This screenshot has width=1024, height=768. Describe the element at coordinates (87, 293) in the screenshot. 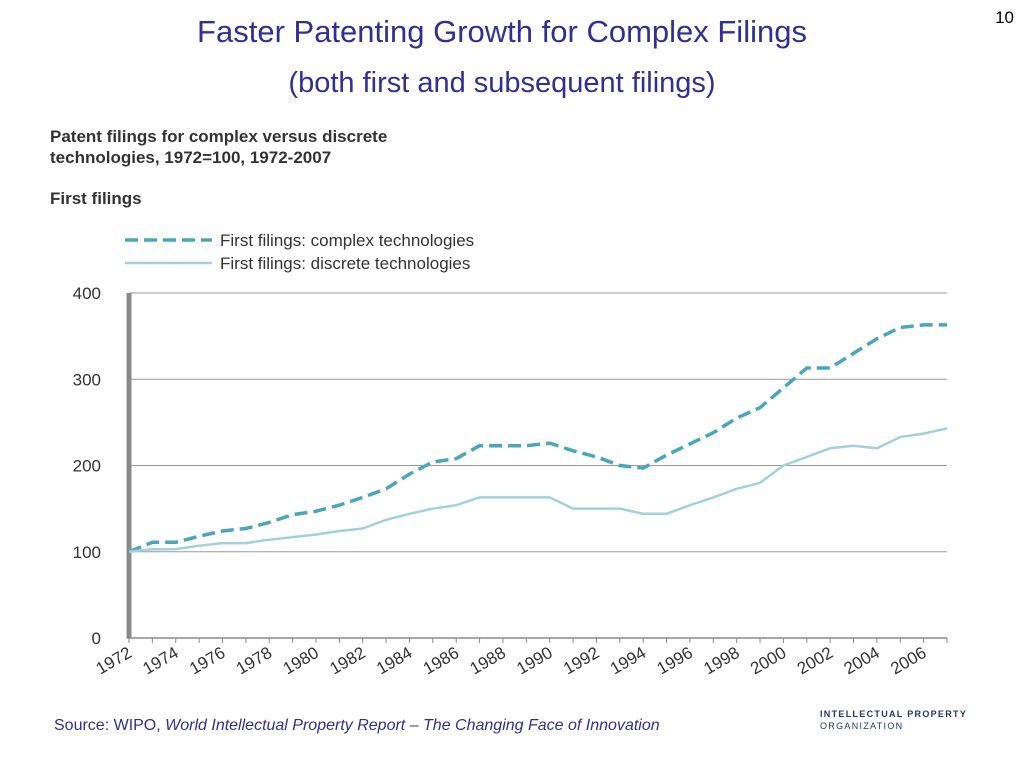

I see `y-tick-label: 400` at that location.